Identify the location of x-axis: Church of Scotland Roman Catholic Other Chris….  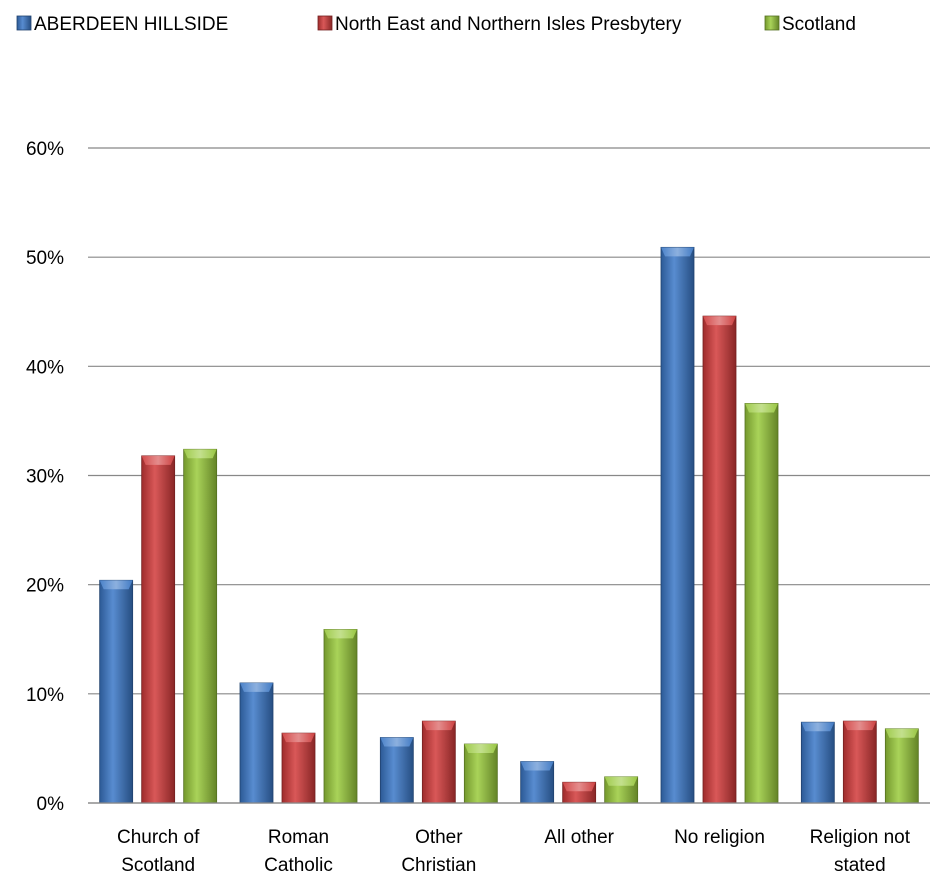
(509, 838).